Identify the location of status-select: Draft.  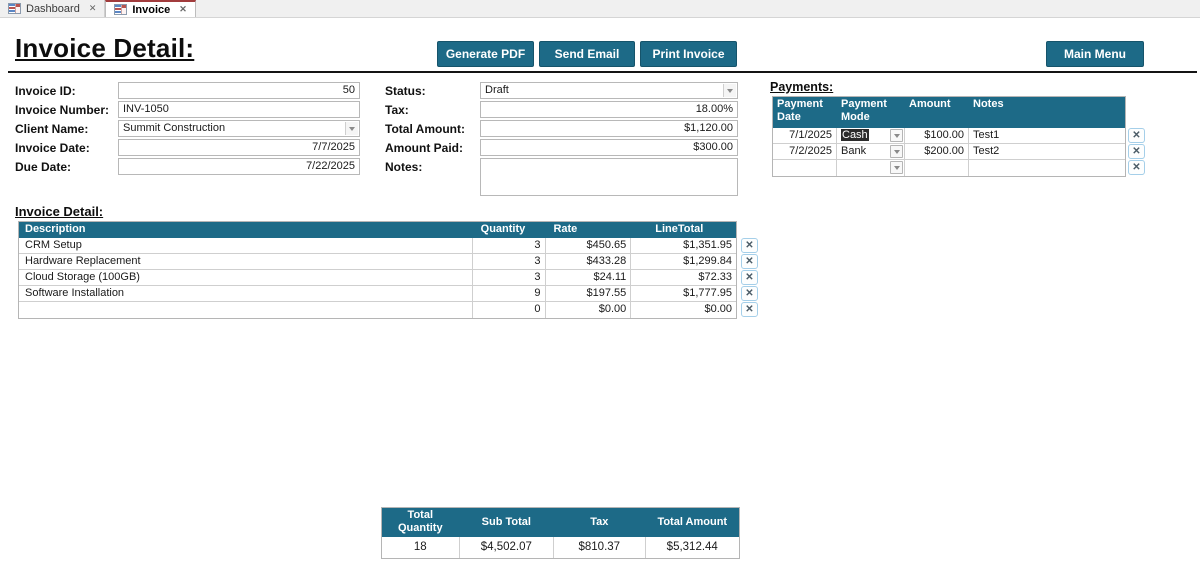
(609, 90).